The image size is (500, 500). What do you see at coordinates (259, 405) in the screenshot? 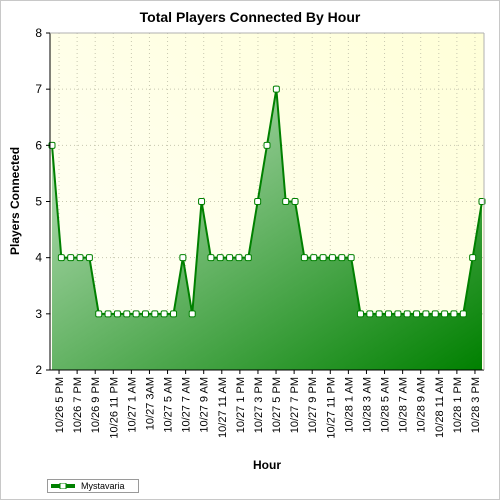
I see `x-tick-label: 10/27 3 PM` at bounding box center [259, 405].